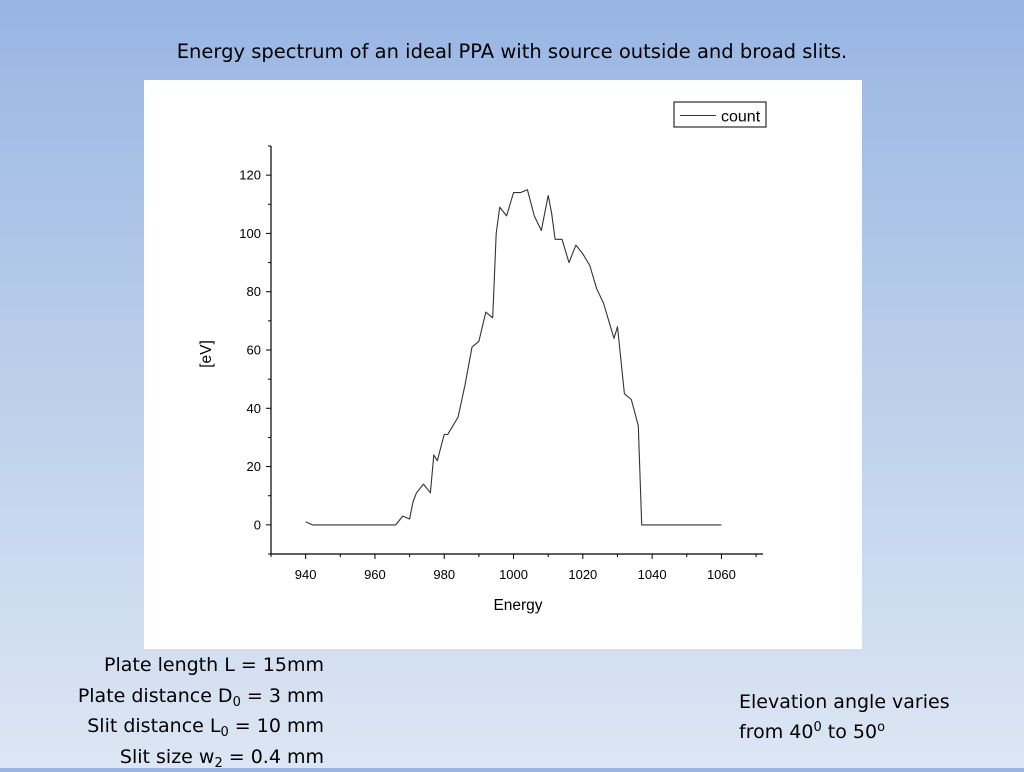 The image size is (1024, 772). Describe the element at coordinates (254, 350) in the screenshot. I see `y-tick-label: 60` at that location.